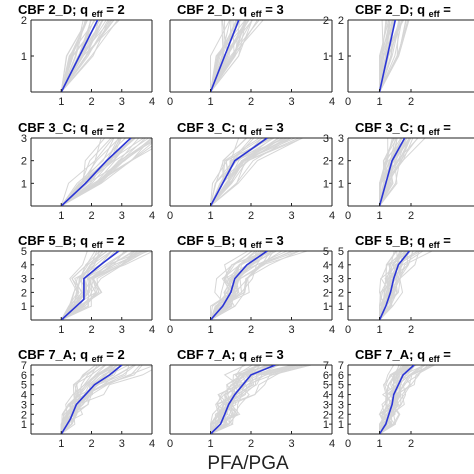 The image size is (474, 474). I want to click on panel-title-main: CBF 2_D; q, so click(214, 9).